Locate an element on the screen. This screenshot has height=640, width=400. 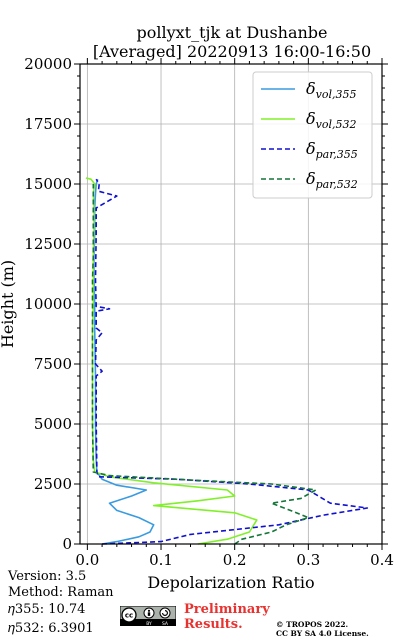
svg-text: SA is located at coordinates (165, 623).